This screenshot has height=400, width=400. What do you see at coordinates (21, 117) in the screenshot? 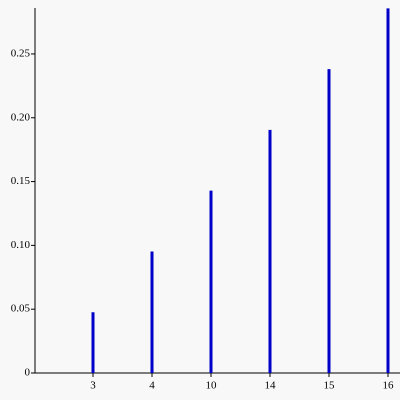
I see `y-tick-label: 0.20` at bounding box center [21, 117].